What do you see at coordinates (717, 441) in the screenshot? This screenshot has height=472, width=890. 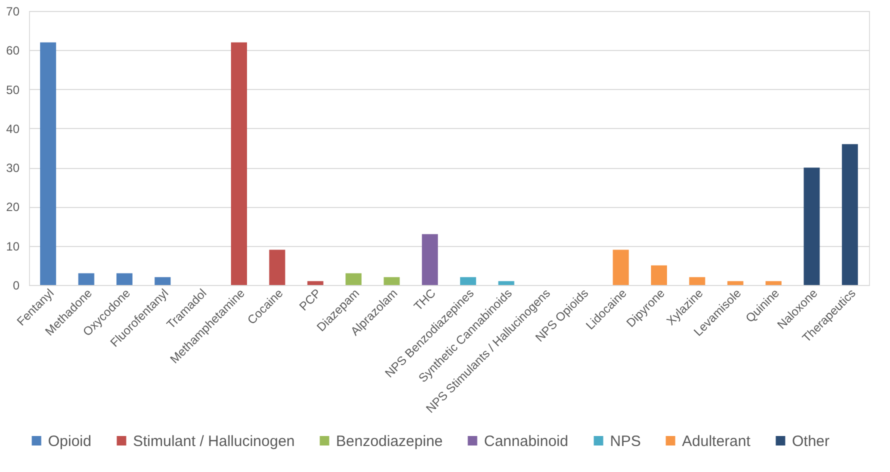 I see `legend-label: Adulterant` at bounding box center [717, 441].